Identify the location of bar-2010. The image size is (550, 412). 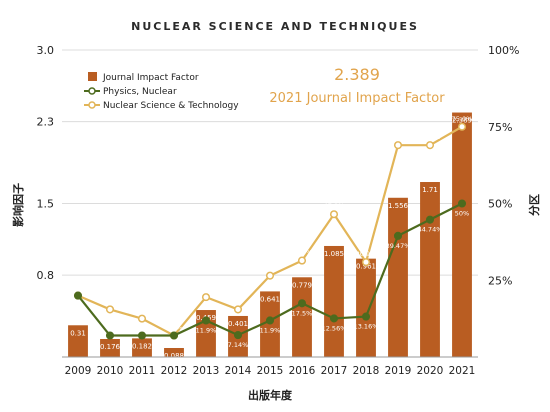
(110, 347).